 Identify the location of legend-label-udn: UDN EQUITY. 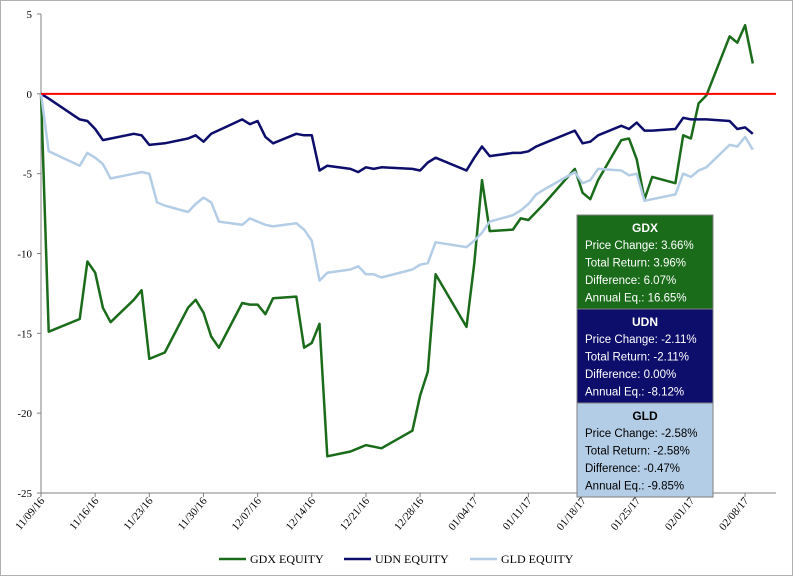
(412, 559).